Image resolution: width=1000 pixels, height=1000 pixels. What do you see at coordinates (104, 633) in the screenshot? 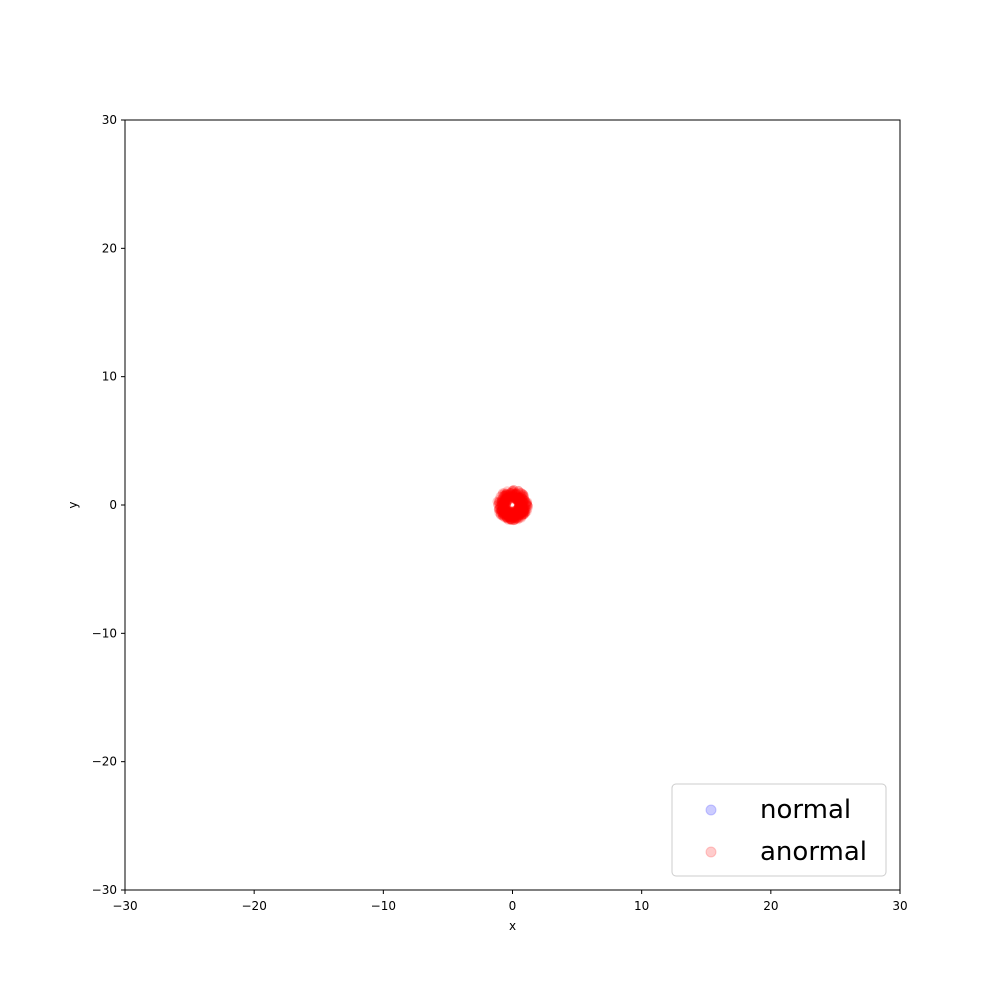
I see `y-tick-label: −10` at bounding box center [104, 633].